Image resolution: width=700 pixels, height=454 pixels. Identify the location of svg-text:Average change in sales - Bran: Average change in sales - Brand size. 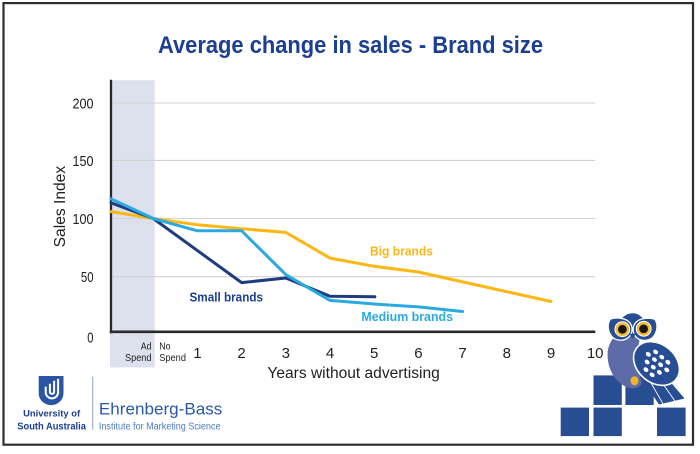
(350, 45).